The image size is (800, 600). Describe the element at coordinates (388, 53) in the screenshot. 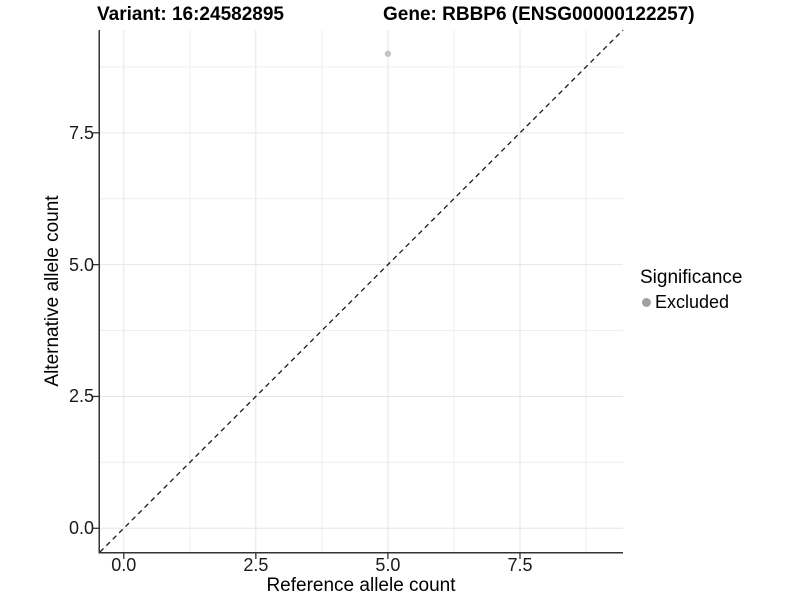

I see `data-point` at that location.